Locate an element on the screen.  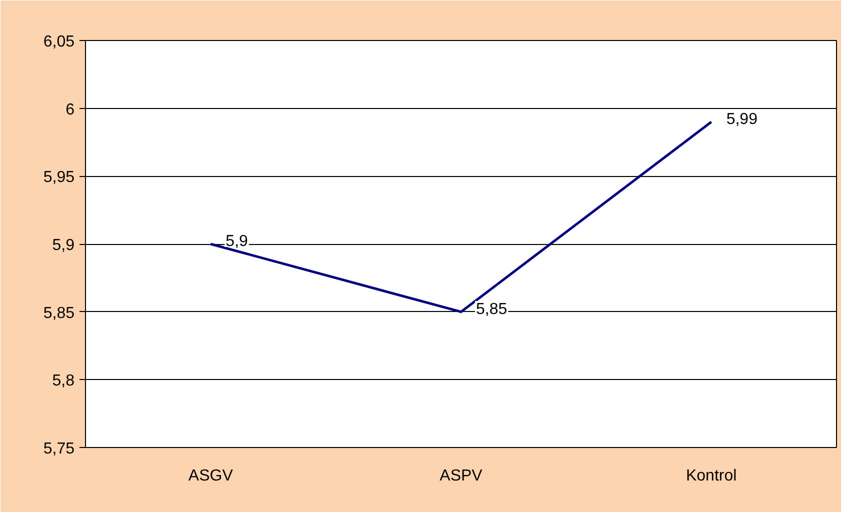
x-tick-label: Kontrol is located at coordinates (711, 476).